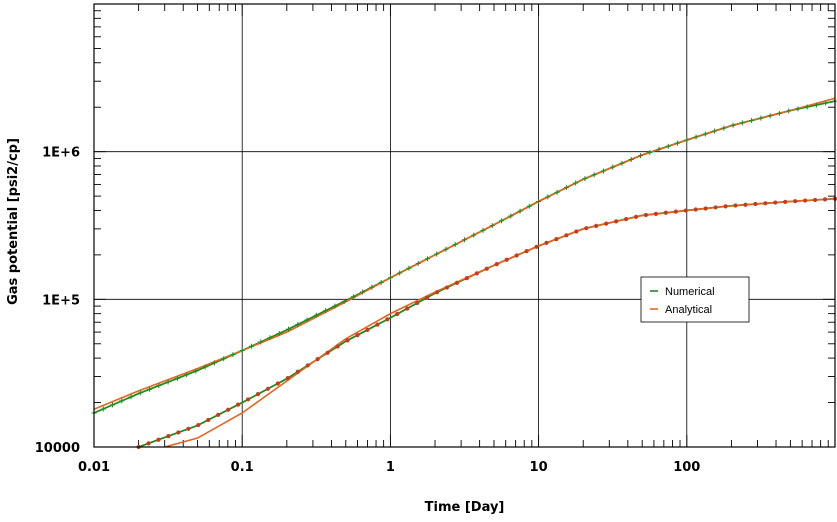 This screenshot has width=837, height=522. I want to click on x-axis-title: Time [Day], so click(465, 507).